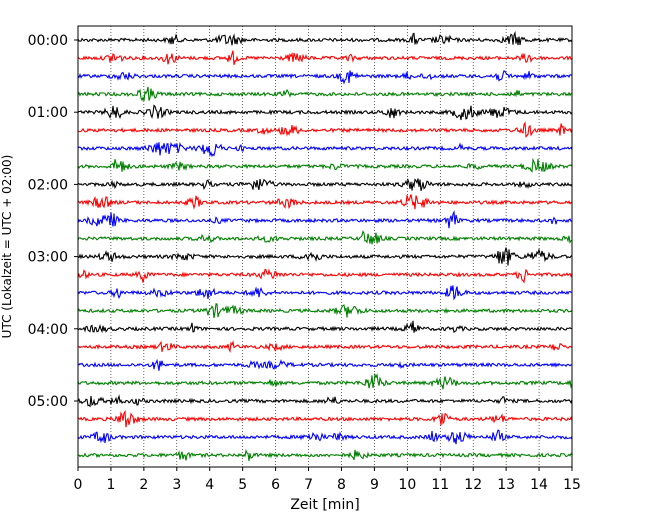 This screenshot has height=520, width=650. Describe the element at coordinates (143, 485) in the screenshot. I see `x-tick-label: 2` at that location.